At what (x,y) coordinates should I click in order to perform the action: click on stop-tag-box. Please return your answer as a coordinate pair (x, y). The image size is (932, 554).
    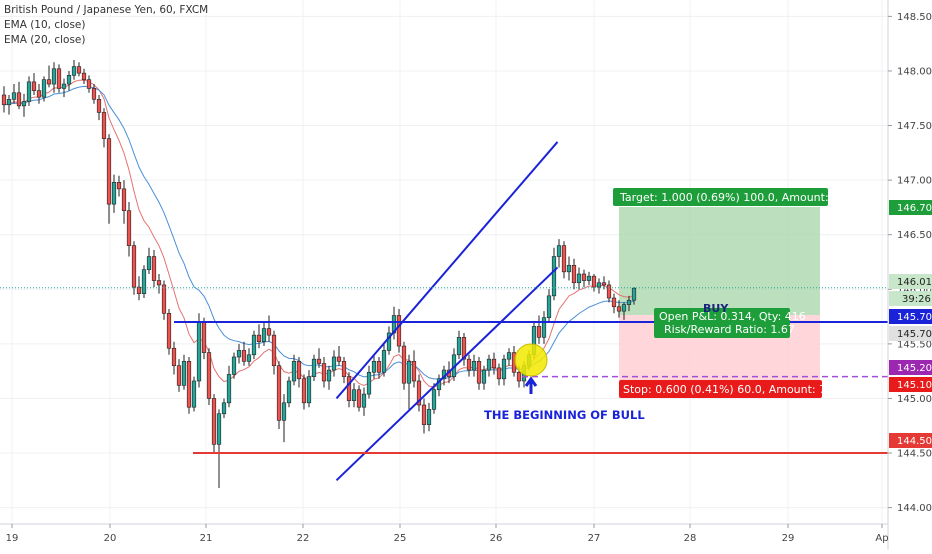
    Looking at the image, I should click on (910, 367).